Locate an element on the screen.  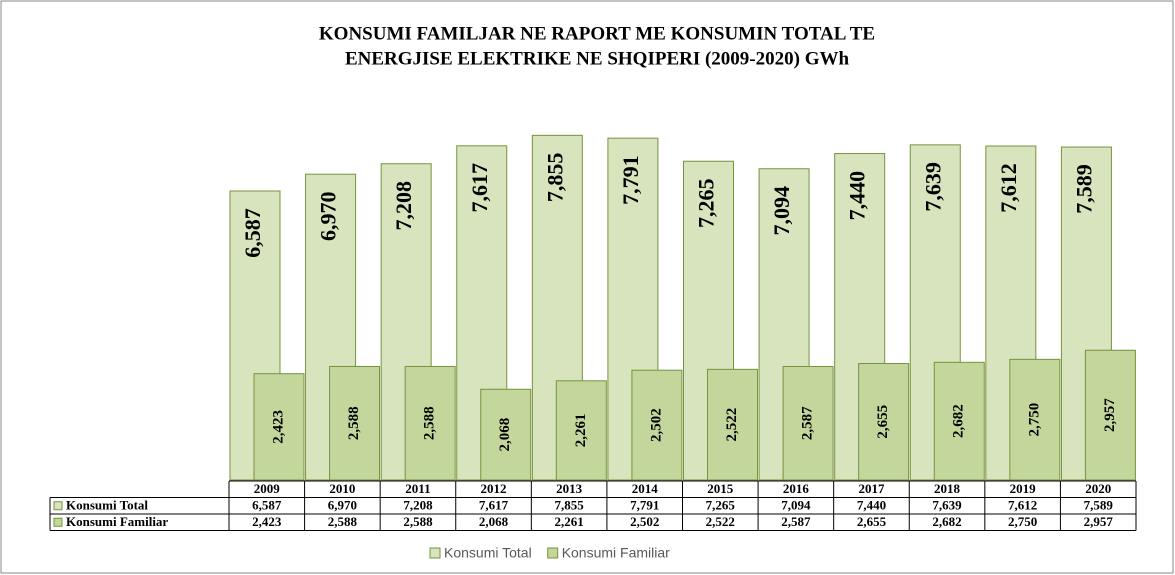
table-cell: 2,522 is located at coordinates (720, 521).